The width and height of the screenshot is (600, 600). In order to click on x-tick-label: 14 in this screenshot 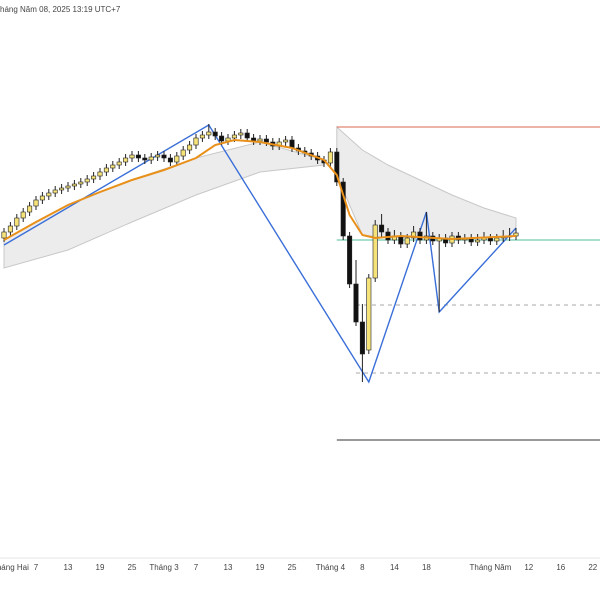, I will do `click(394, 567)`.